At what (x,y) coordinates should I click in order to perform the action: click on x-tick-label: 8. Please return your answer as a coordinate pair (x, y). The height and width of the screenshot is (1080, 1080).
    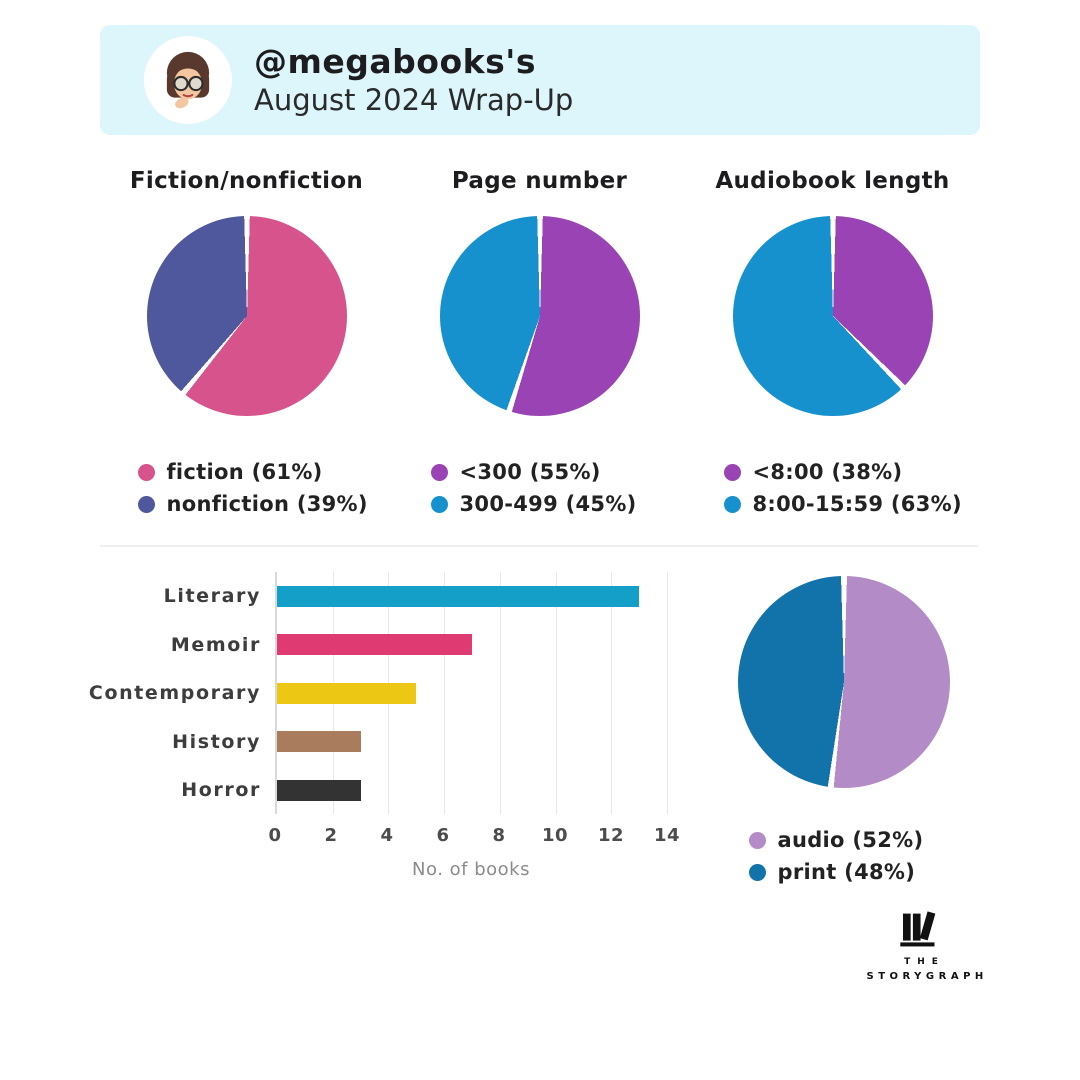
    Looking at the image, I should click on (499, 835).